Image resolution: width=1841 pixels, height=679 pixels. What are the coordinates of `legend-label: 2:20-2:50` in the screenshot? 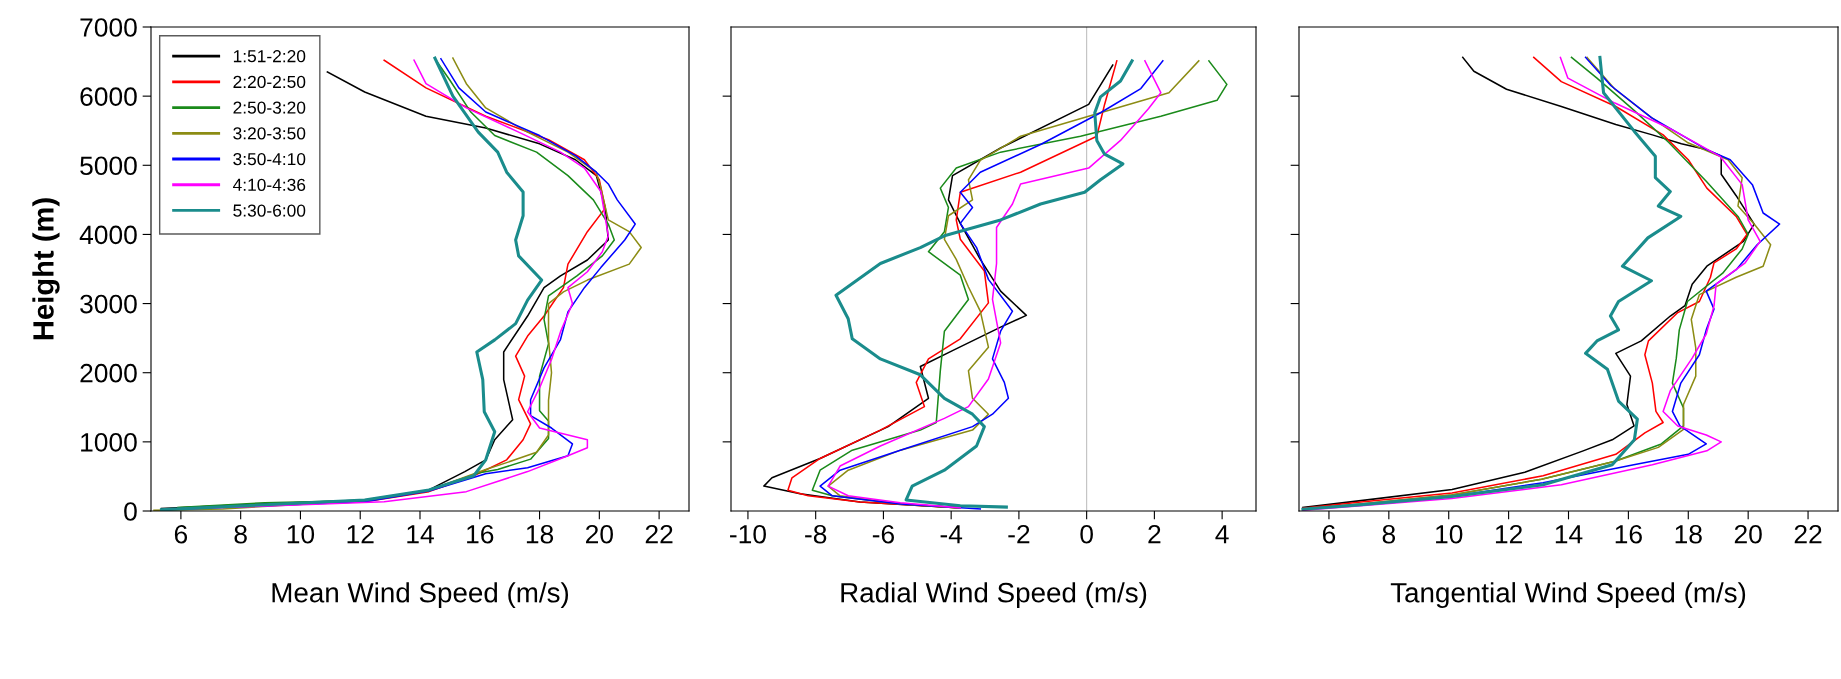 It's located at (269, 82).